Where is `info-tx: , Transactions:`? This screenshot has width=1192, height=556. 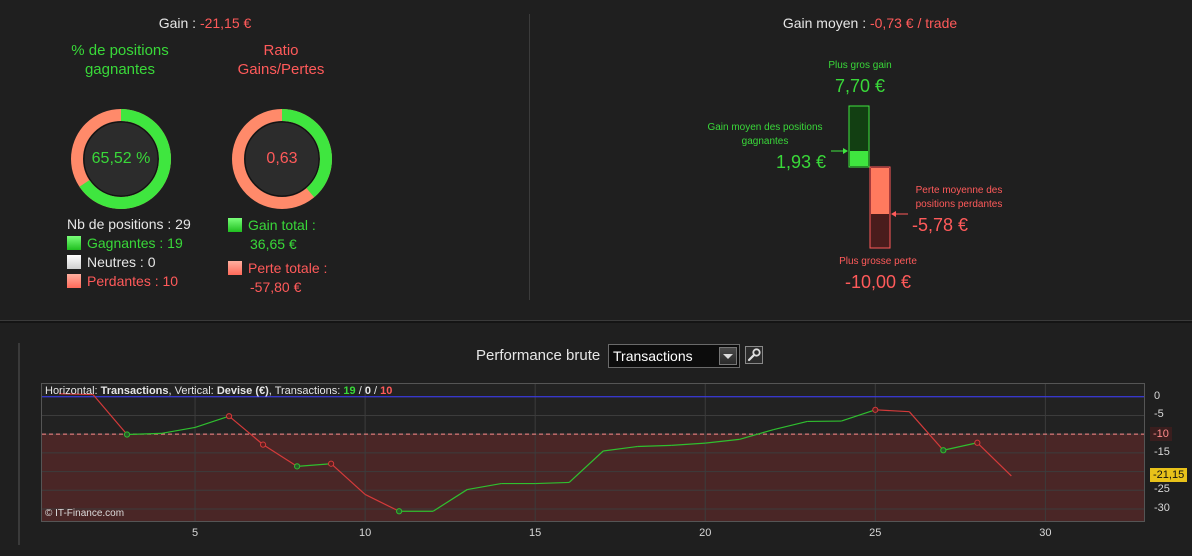 info-tx: , Transactions: is located at coordinates (304, 391).